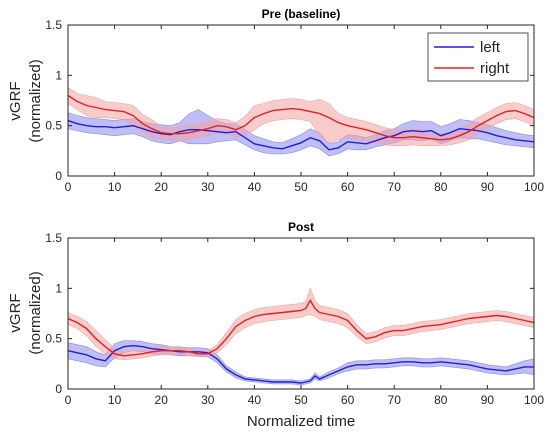 This screenshot has width=550, height=435. Describe the element at coordinates (490, 47) in the screenshot. I see `legend-label-left: left` at that location.